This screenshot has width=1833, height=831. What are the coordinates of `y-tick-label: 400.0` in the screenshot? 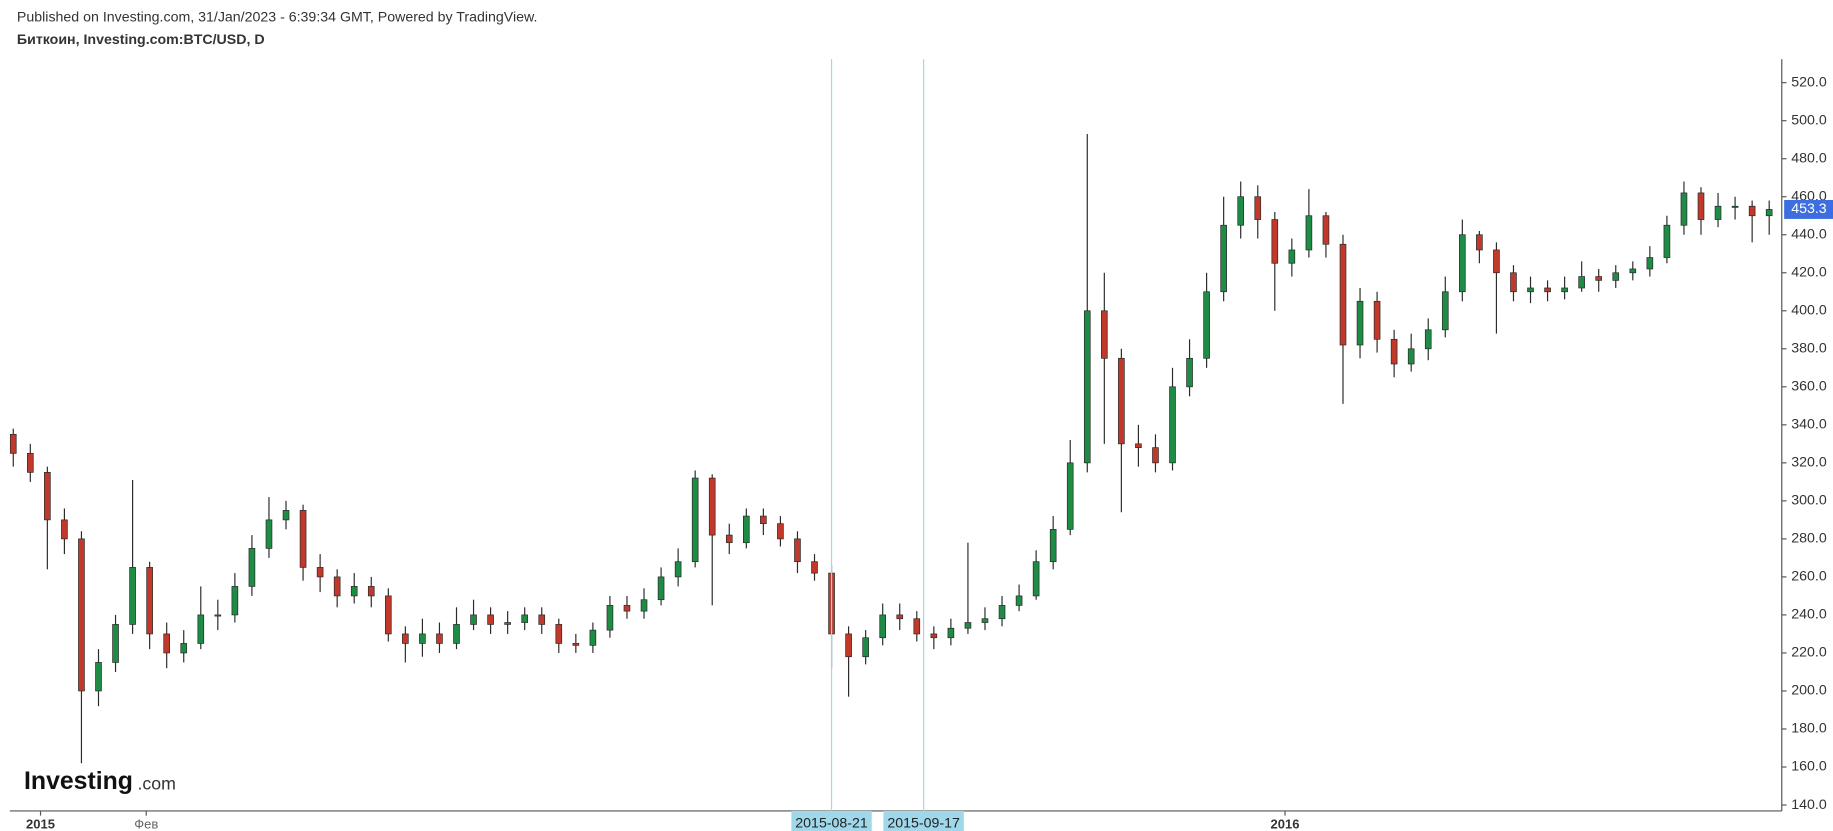 It's located at (1809, 311).